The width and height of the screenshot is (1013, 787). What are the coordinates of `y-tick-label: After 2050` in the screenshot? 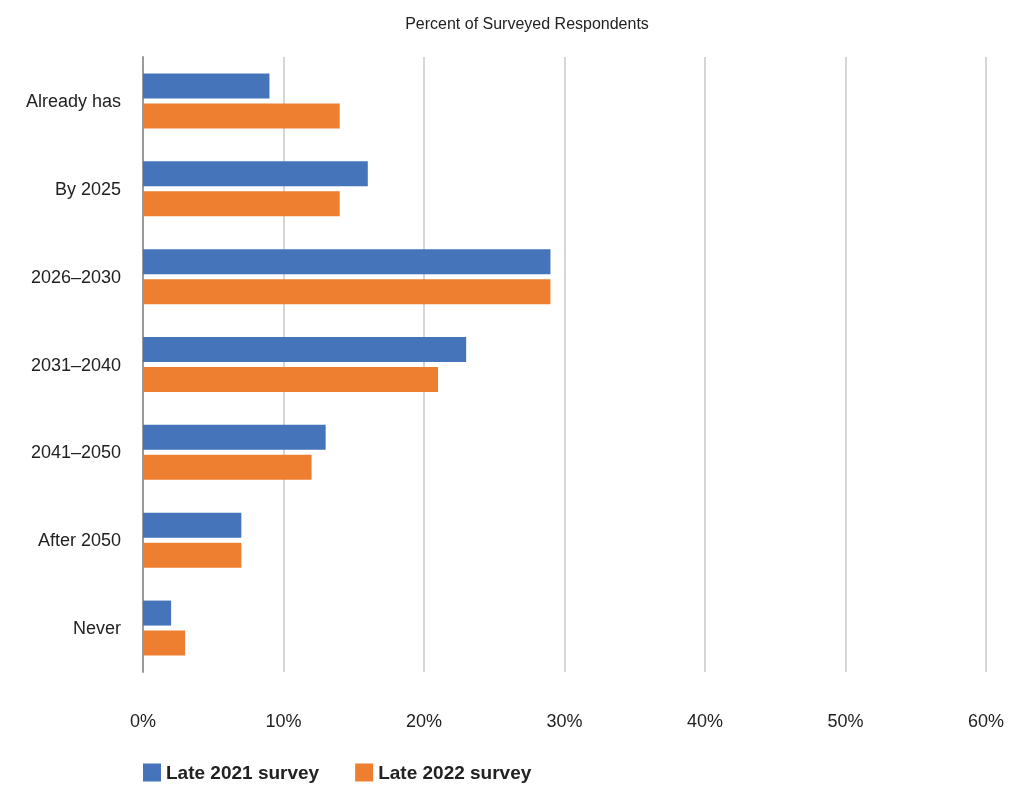 It's located at (79, 540).